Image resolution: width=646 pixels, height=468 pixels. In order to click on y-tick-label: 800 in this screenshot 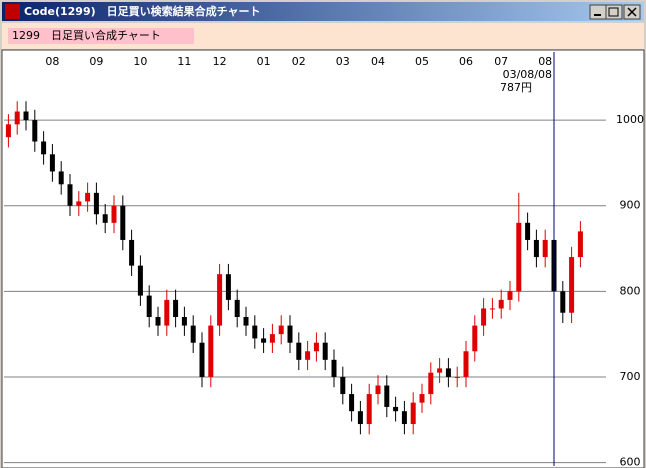, I will do `click(630, 290)`.